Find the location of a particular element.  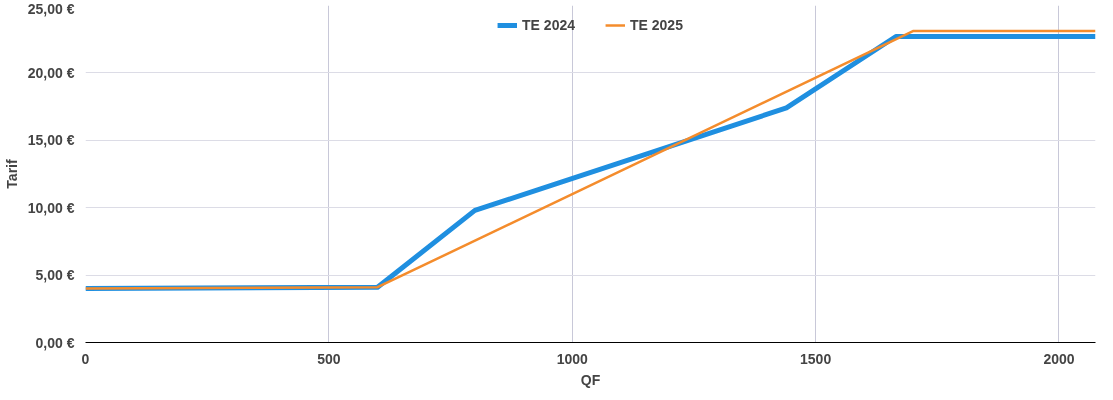

y-tick-label: 5,00 € is located at coordinates (55, 275).